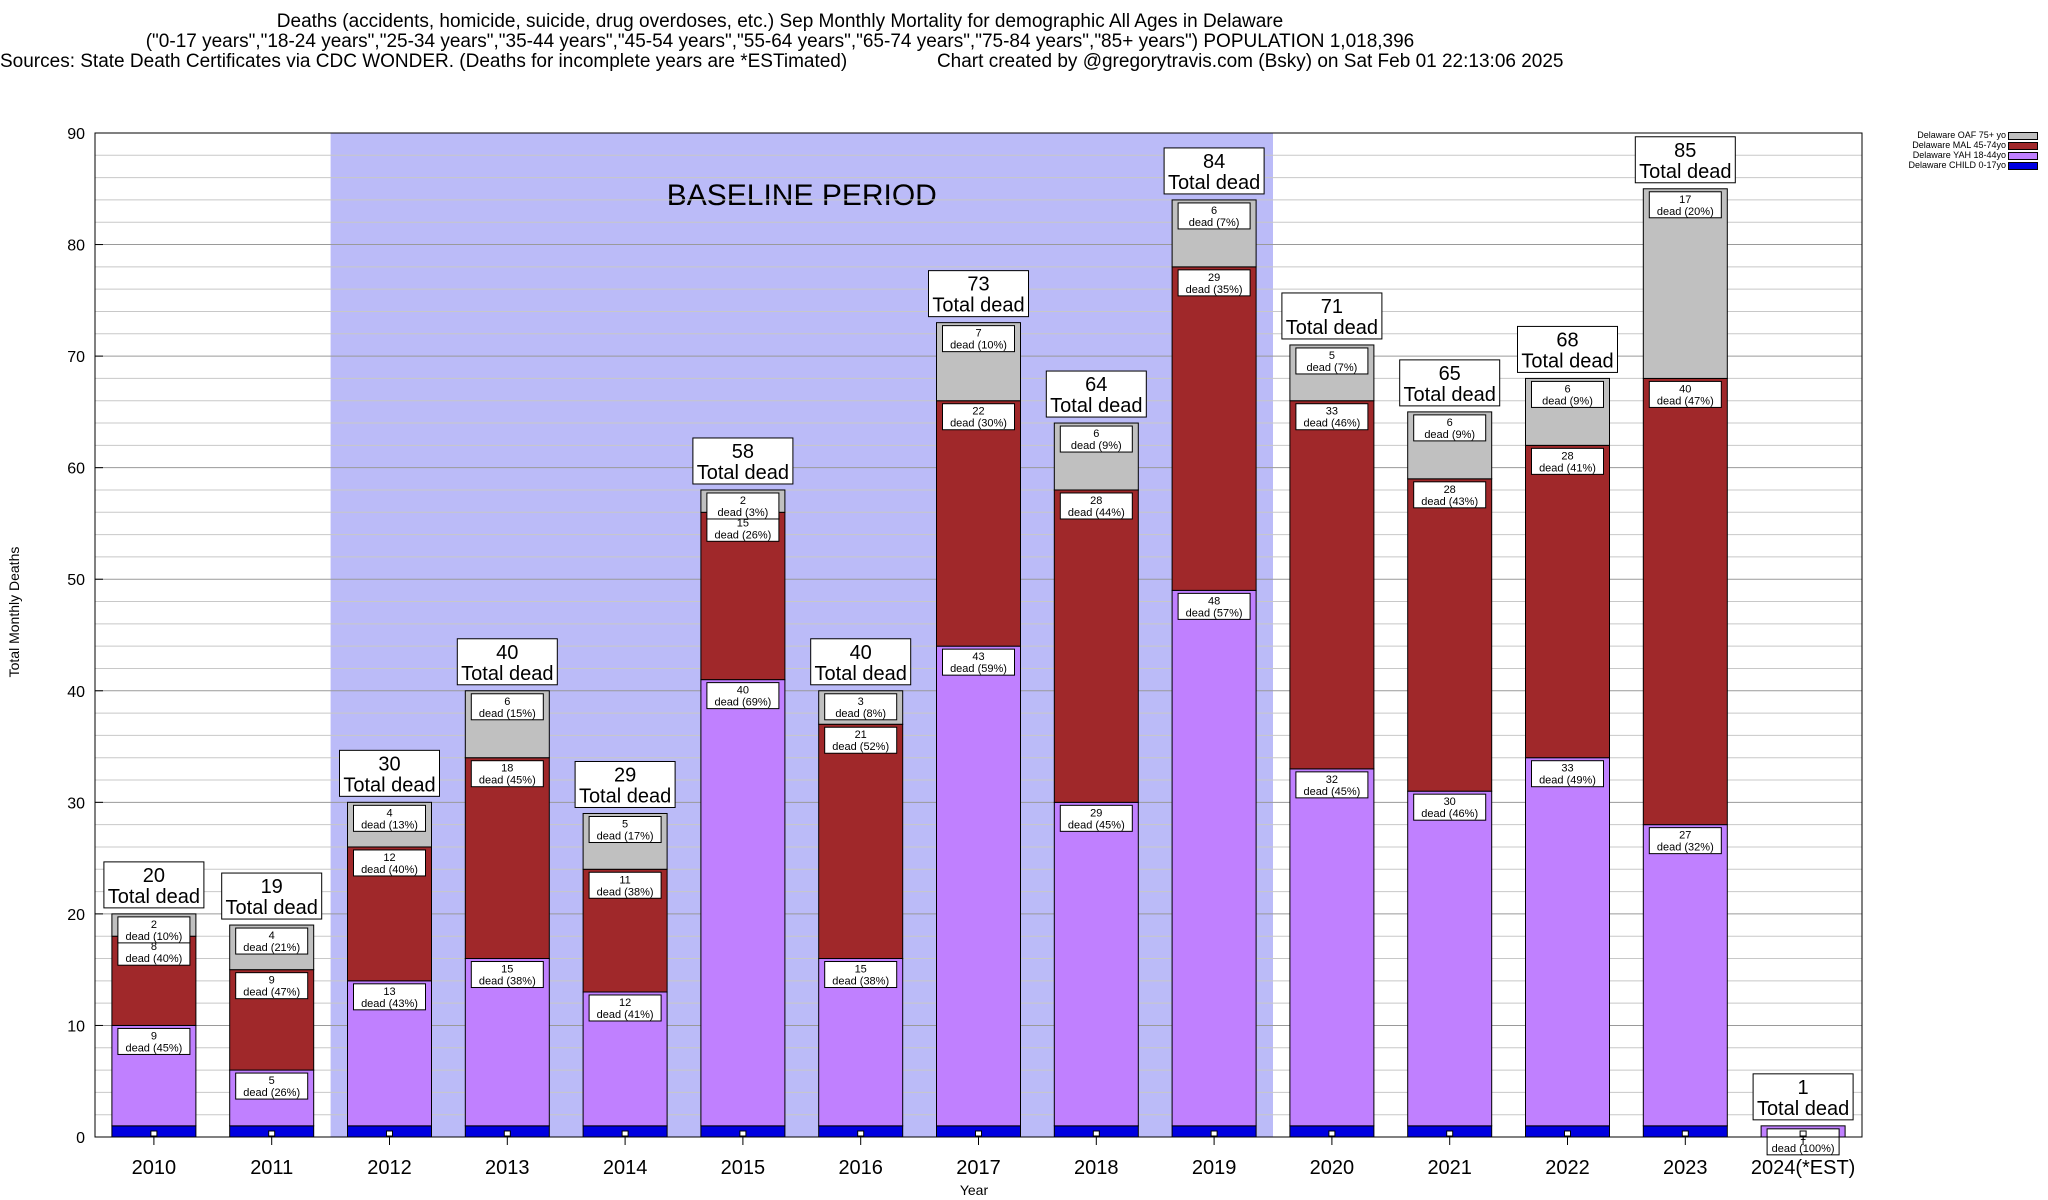 The width and height of the screenshot is (2048, 1200). I want to click on y-tick-label: 80, so click(76, 246).